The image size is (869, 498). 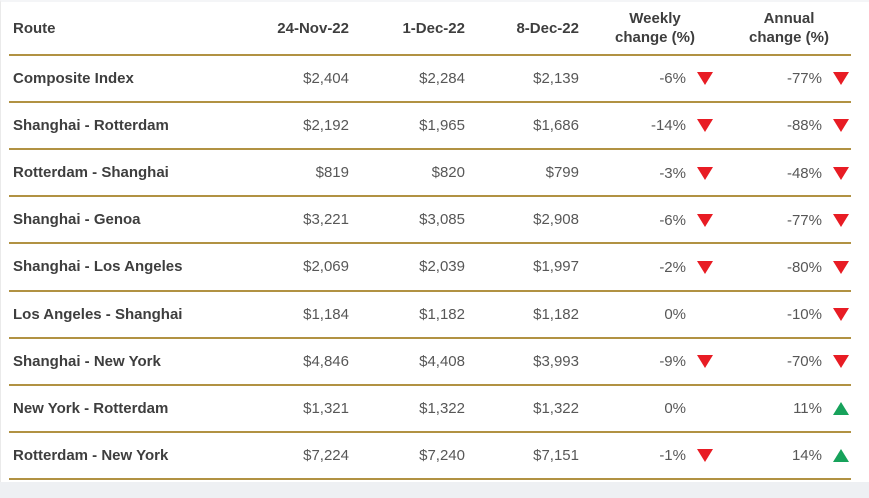 I want to click on annual-change-value: -88%, so click(x=804, y=126).